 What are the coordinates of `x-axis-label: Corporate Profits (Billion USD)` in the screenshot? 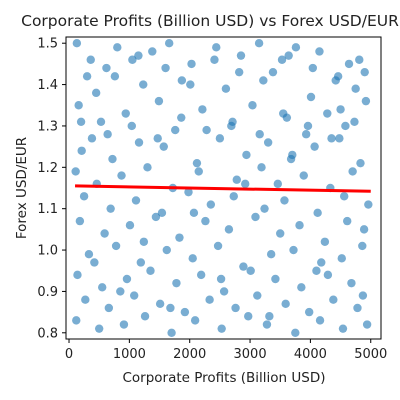 It's located at (223, 378).